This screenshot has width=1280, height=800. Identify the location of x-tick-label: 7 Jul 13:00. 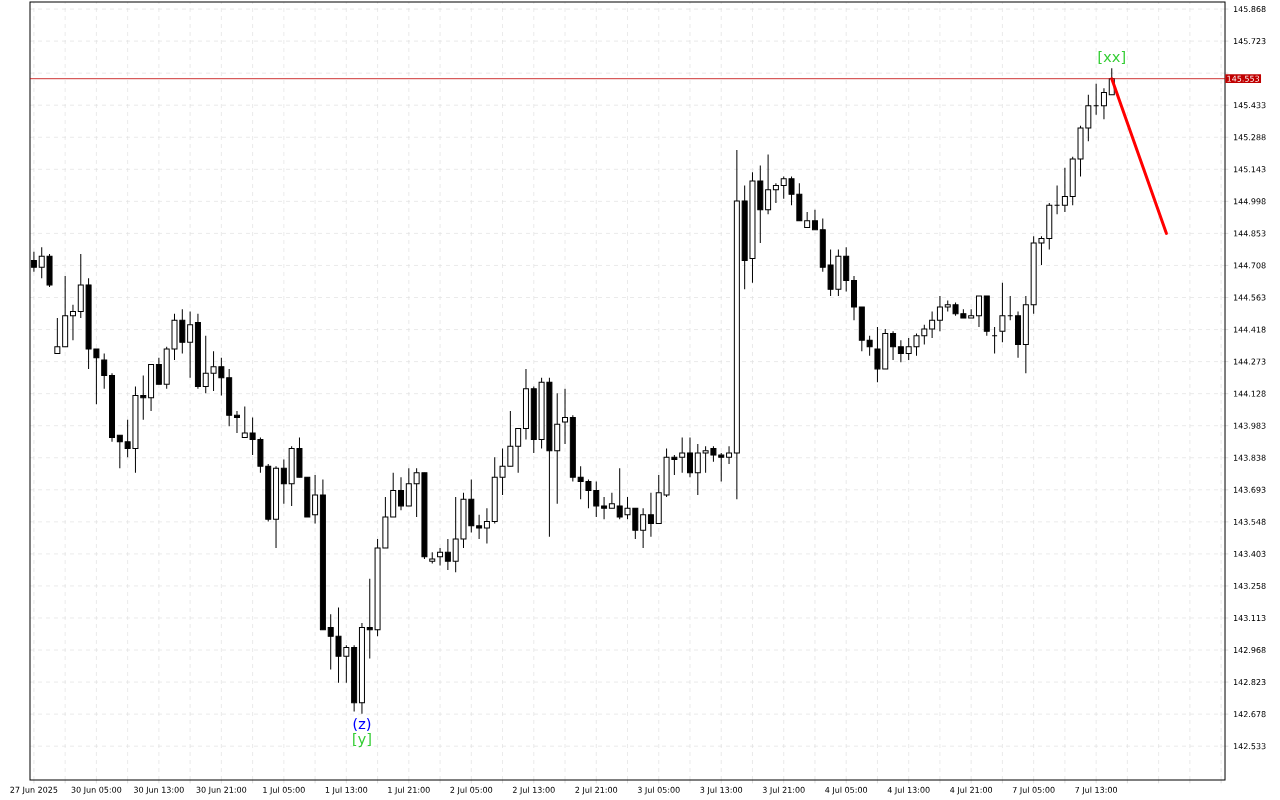
(1096, 790).